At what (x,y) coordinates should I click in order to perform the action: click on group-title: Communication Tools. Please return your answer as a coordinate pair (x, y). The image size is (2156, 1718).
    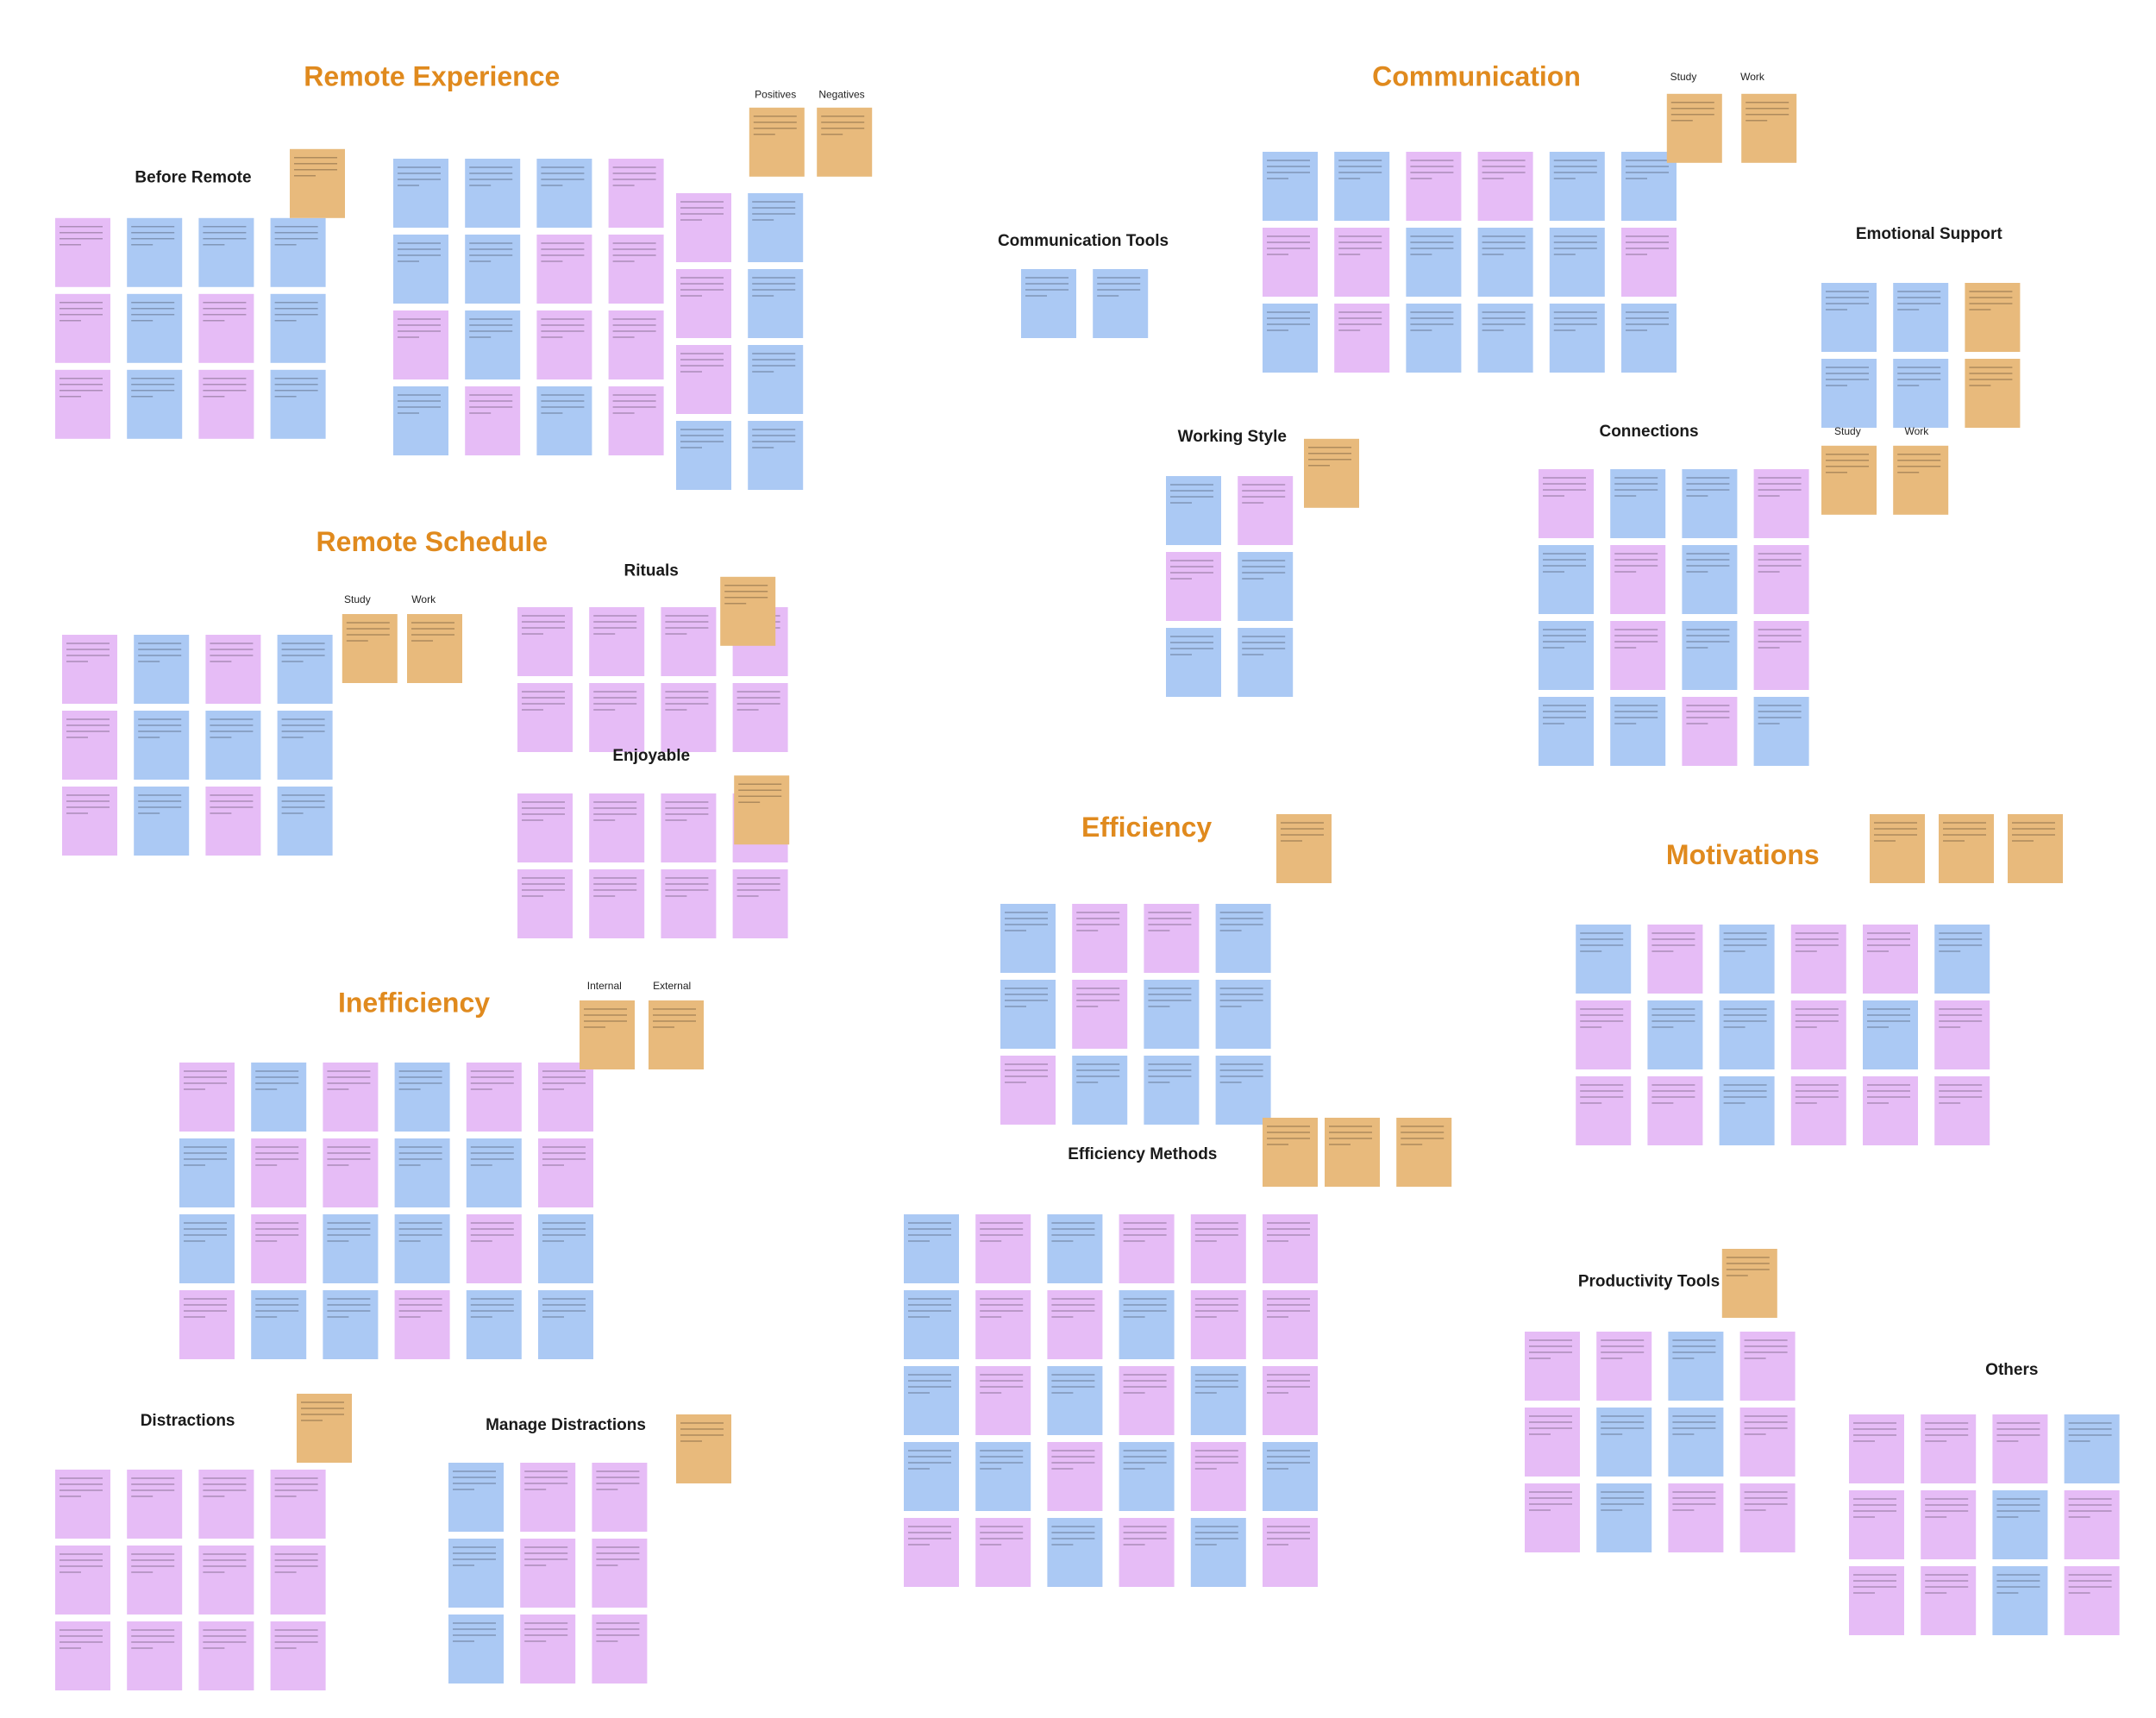
    Looking at the image, I should click on (1083, 241).